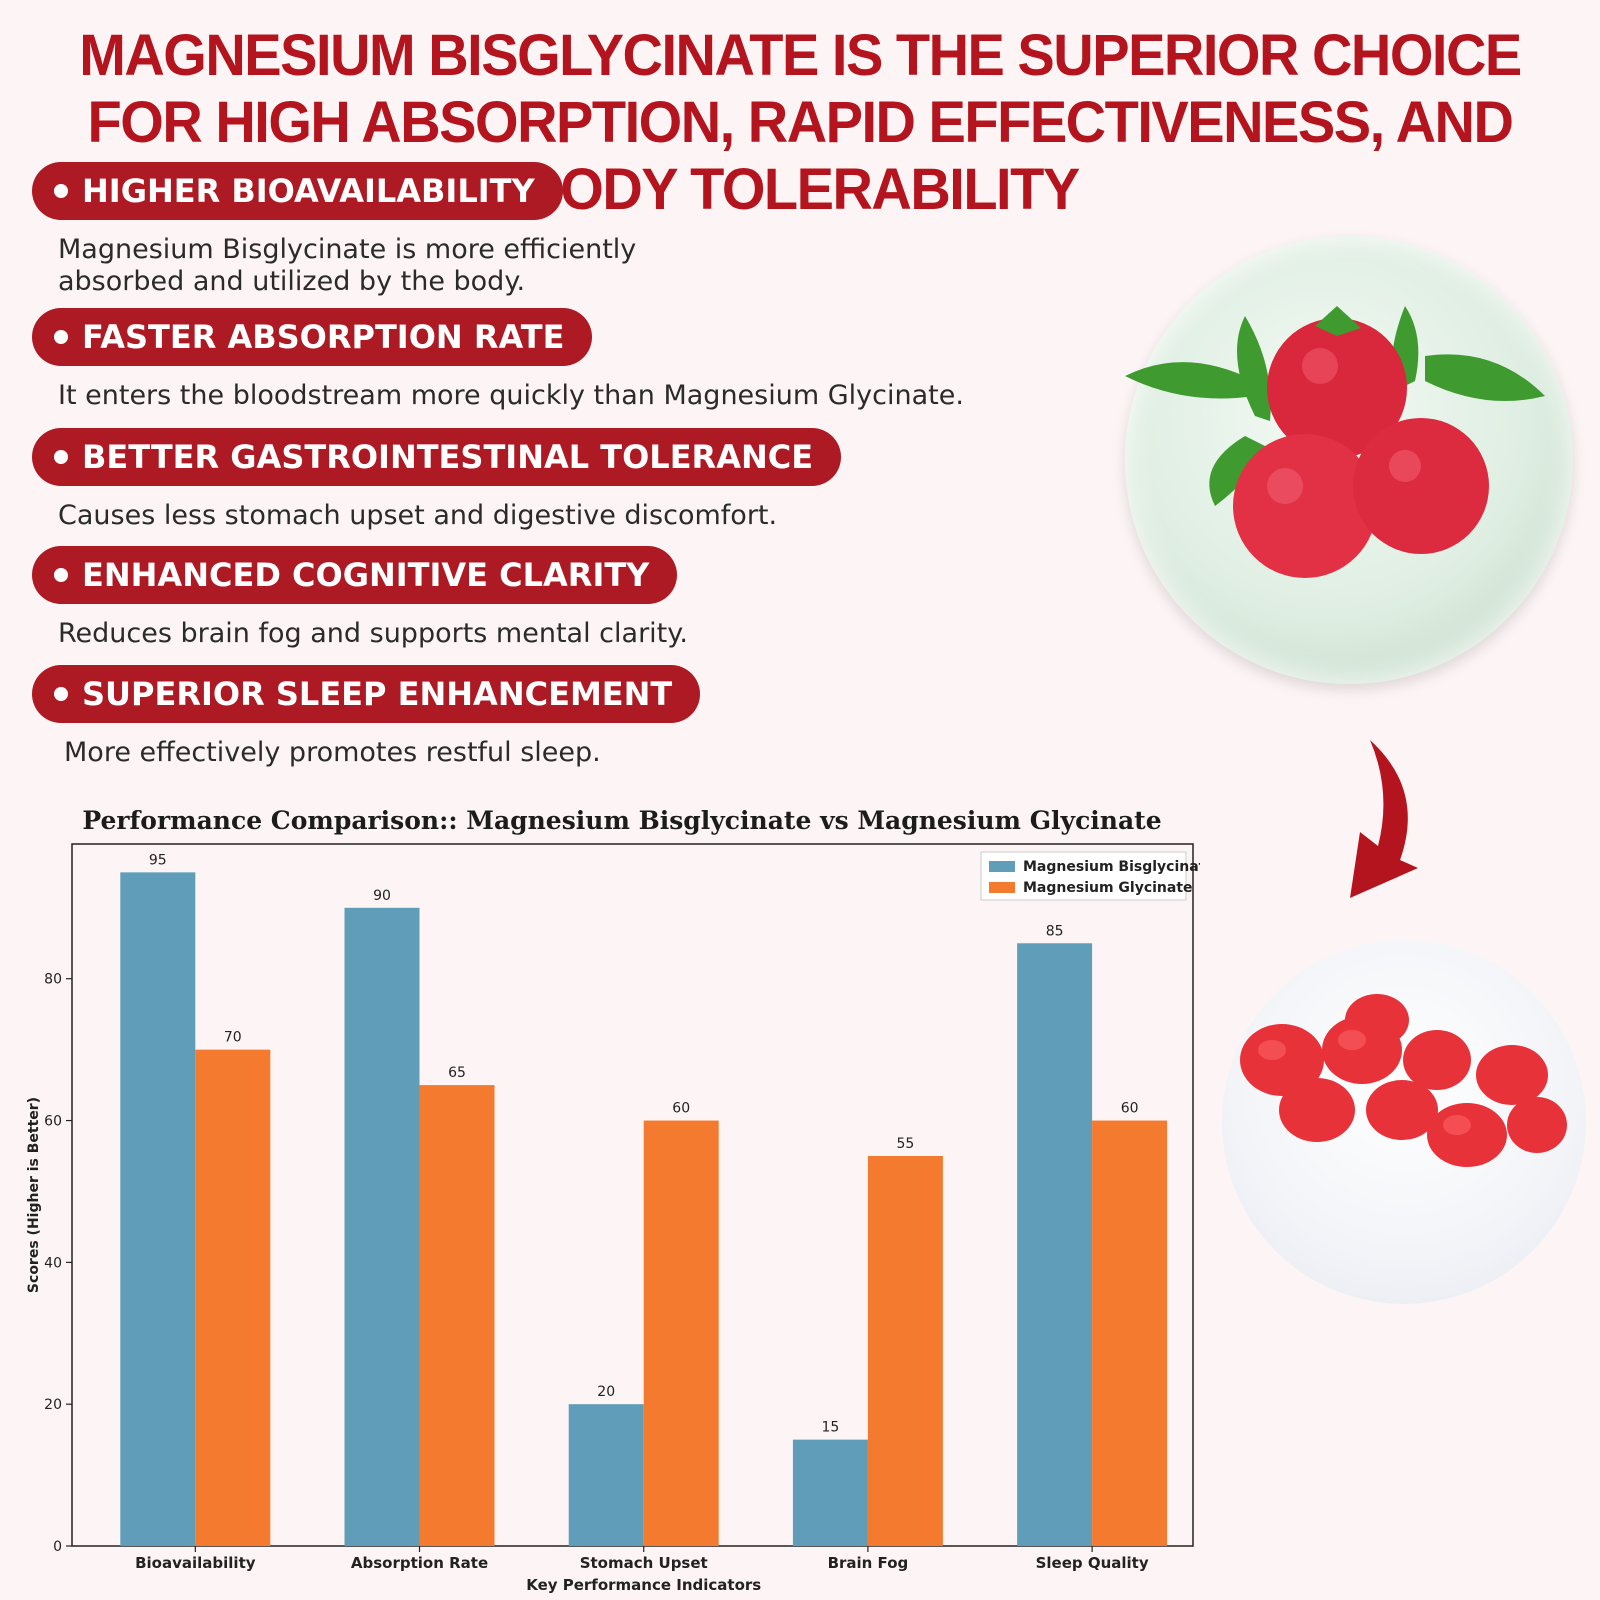 The width and height of the screenshot is (1600, 1600). Describe the element at coordinates (644, 1563) in the screenshot. I see `x-tick-label: Stomach Upset` at that location.